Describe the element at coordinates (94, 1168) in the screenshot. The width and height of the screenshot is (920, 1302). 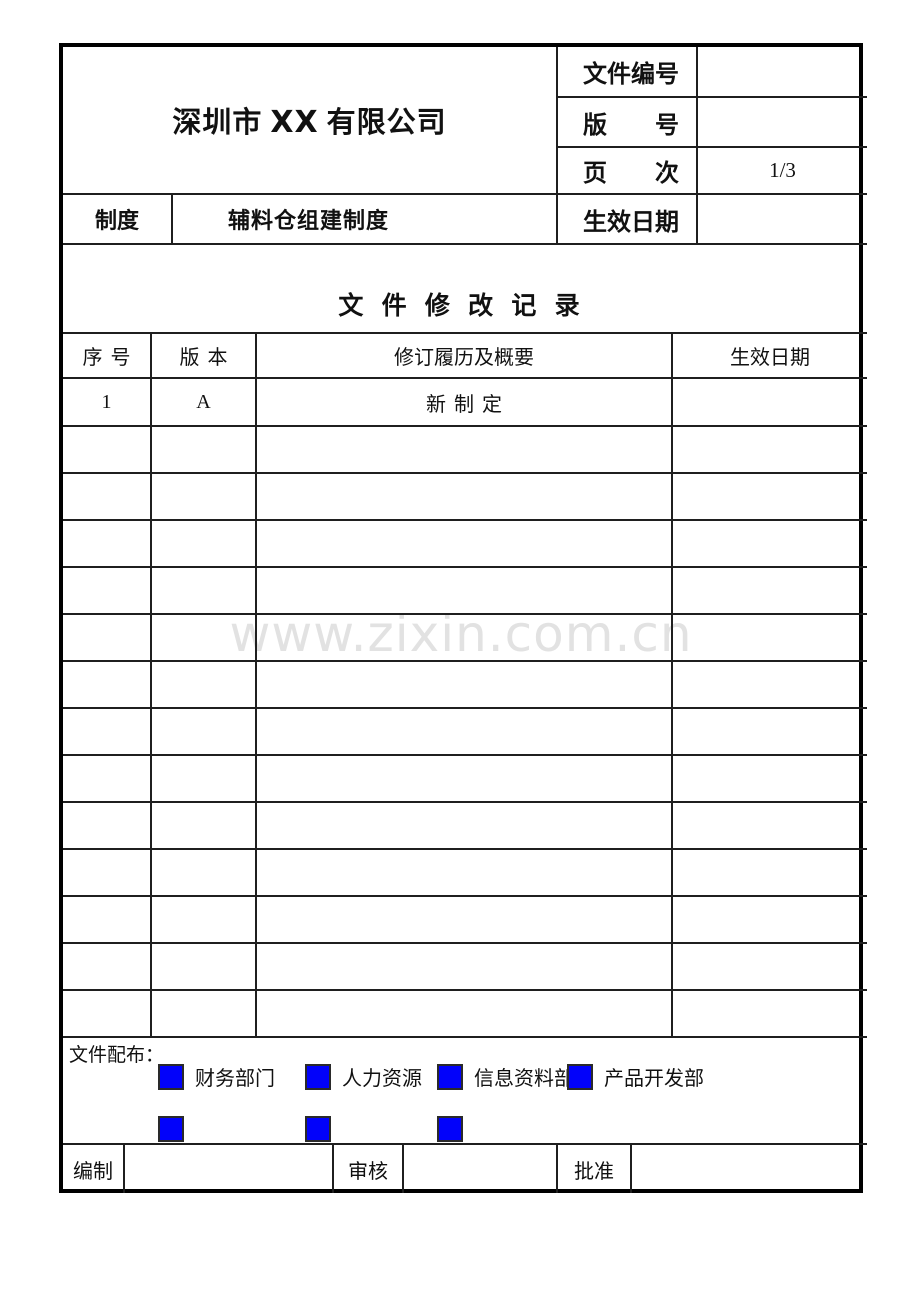
I see `prepared-label: 编制` at that location.